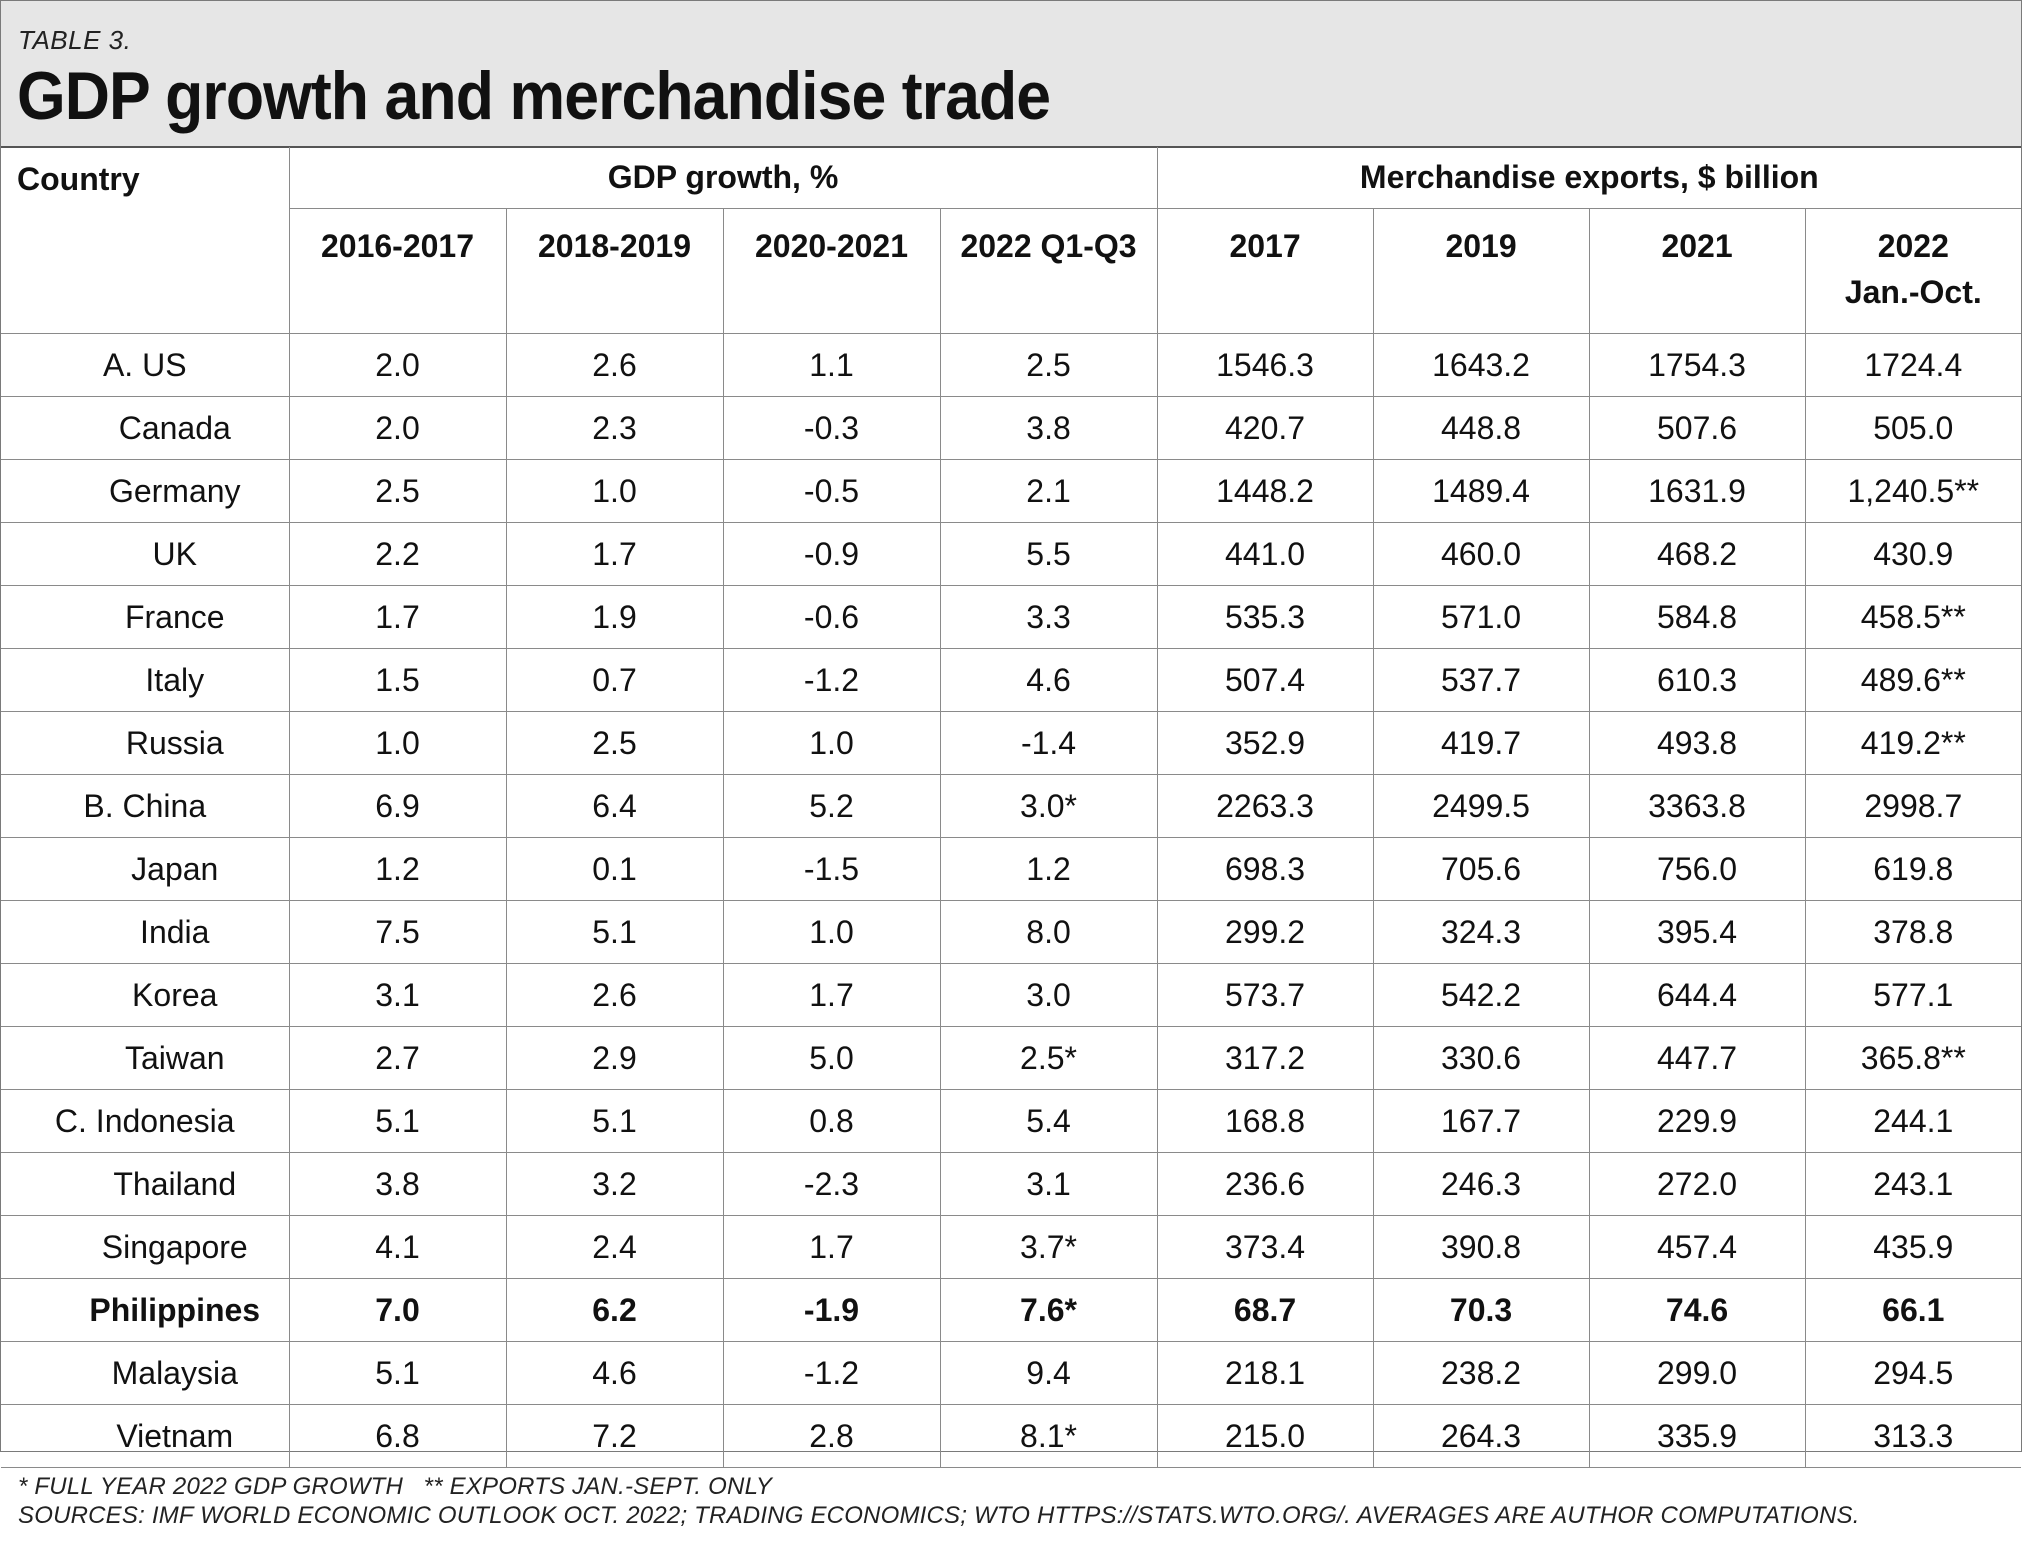 Image resolution: width=2022 pixels, height=1554 pixels. What do you see at coordinates (145, 680) in the screenshot?
I see `country-cell: Italy` at bounding box center [145, 680].